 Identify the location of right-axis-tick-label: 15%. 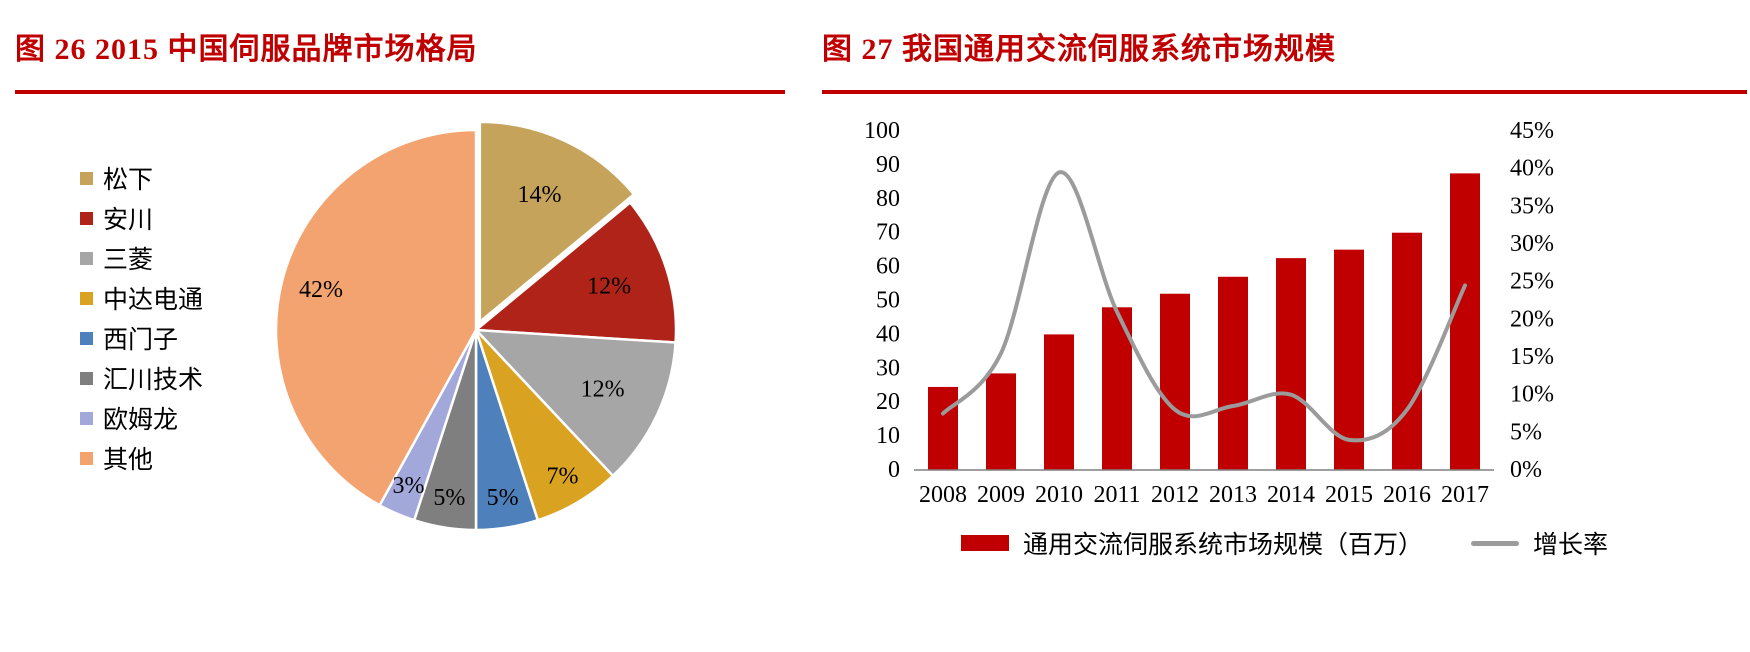
(1532, 357).